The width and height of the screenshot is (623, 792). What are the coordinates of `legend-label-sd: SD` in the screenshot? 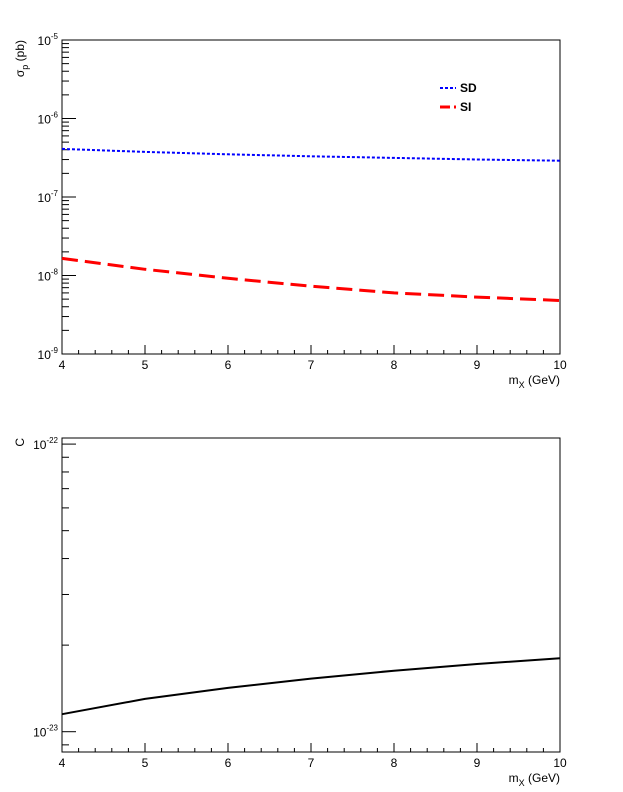 It's located at (468, 88).